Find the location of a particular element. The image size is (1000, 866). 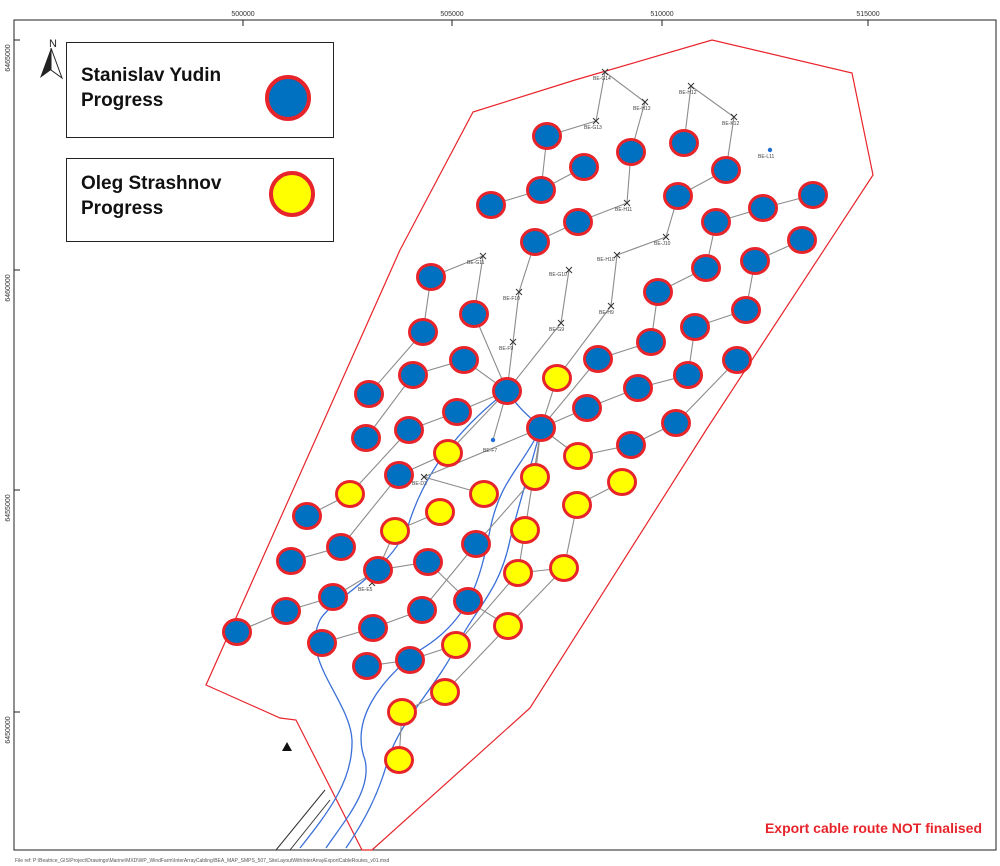

substation-triangle-icon is located at coordinates (287, 746).